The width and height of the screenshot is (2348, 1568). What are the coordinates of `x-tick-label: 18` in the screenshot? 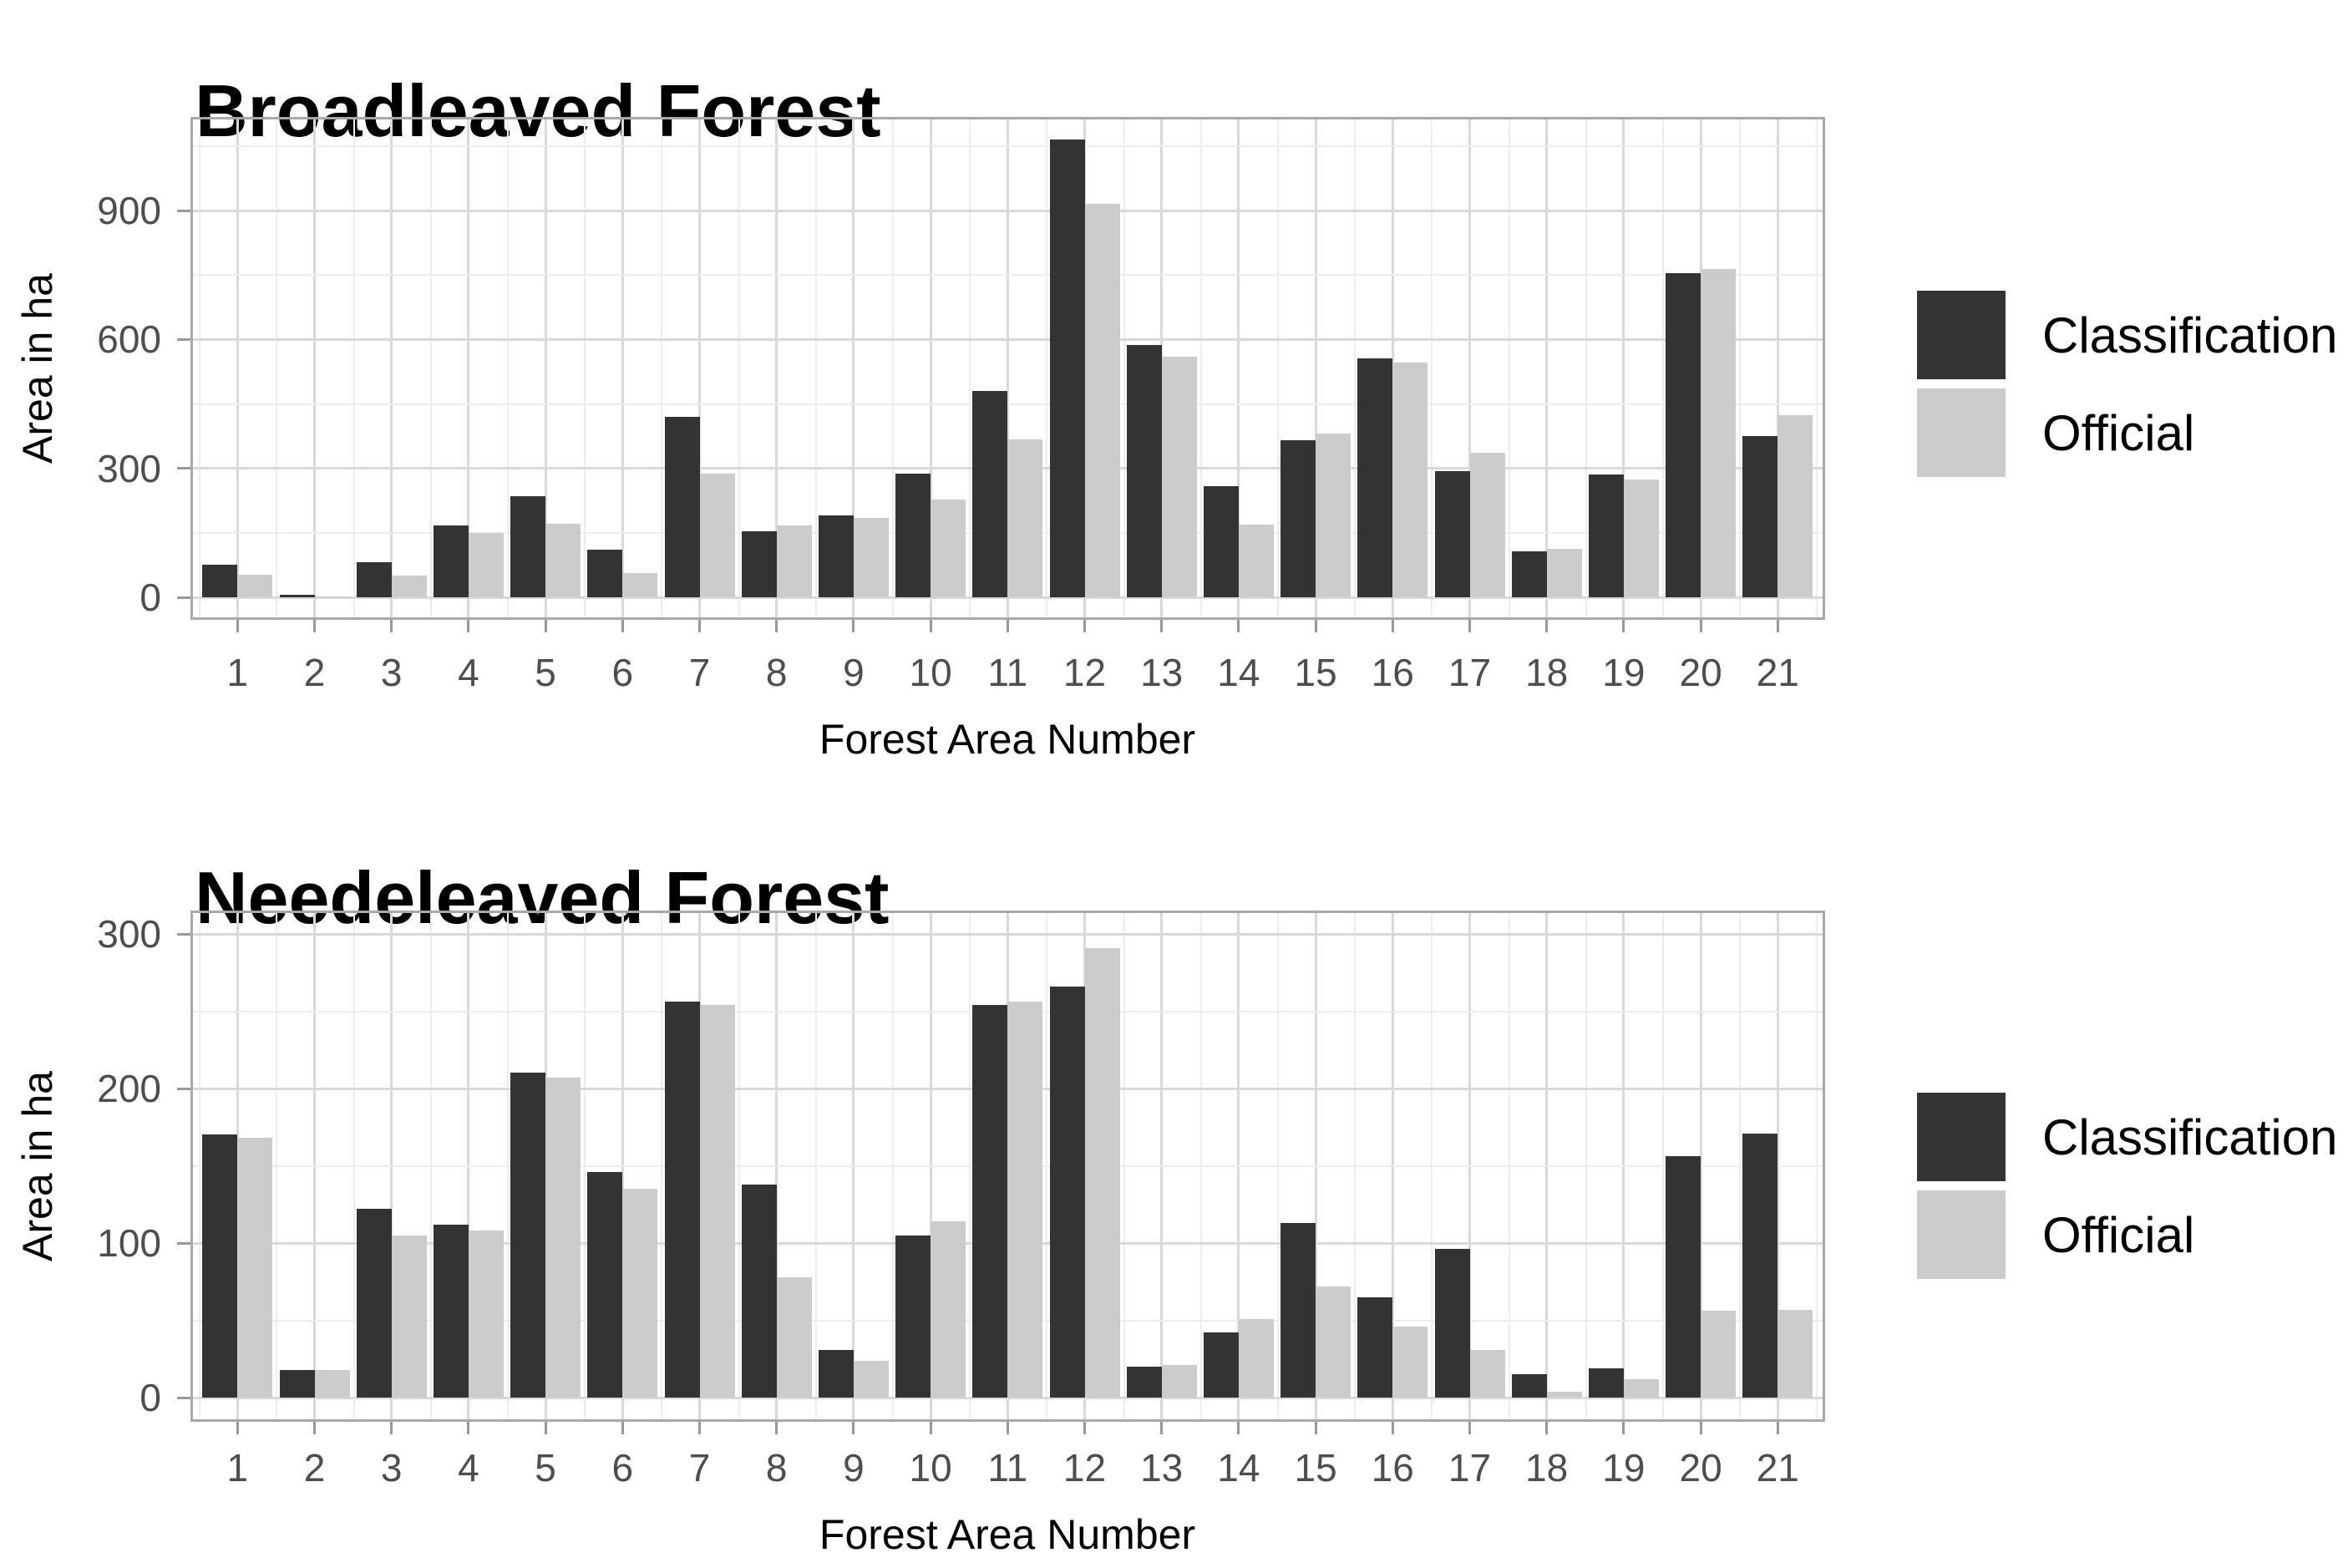 It's located at (1547, 1467).